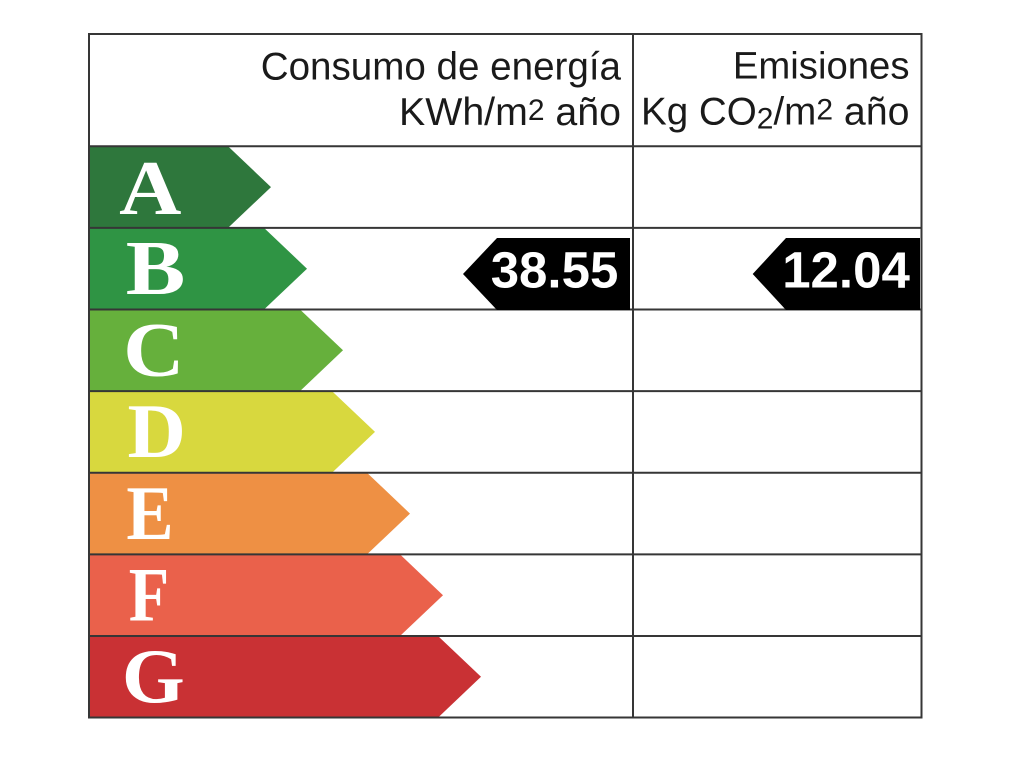  I want to click on svg-text: A, so click(150, 188).